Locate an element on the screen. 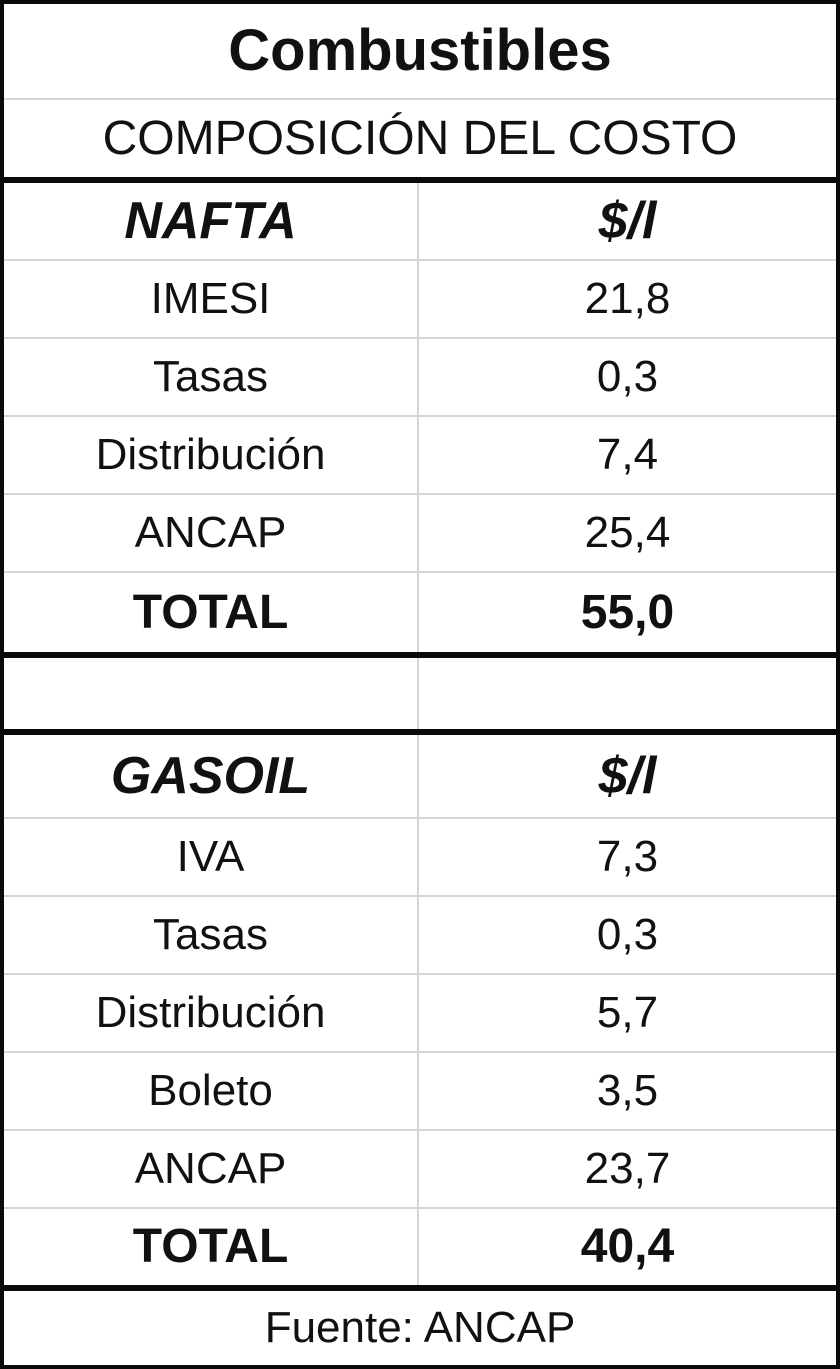  table-row: Boleto 3,5 is located at coordinates (420, 1092).